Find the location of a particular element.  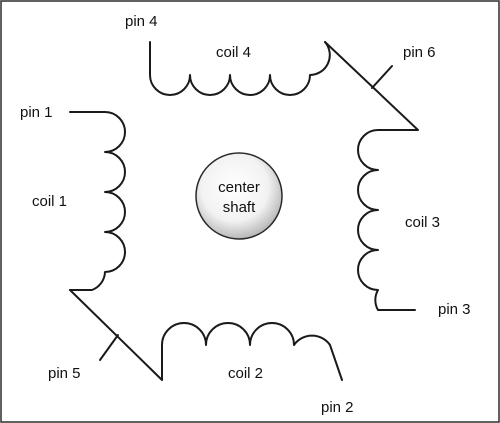

coil-4-label: coil 4 is located at coordinates (233, 52).